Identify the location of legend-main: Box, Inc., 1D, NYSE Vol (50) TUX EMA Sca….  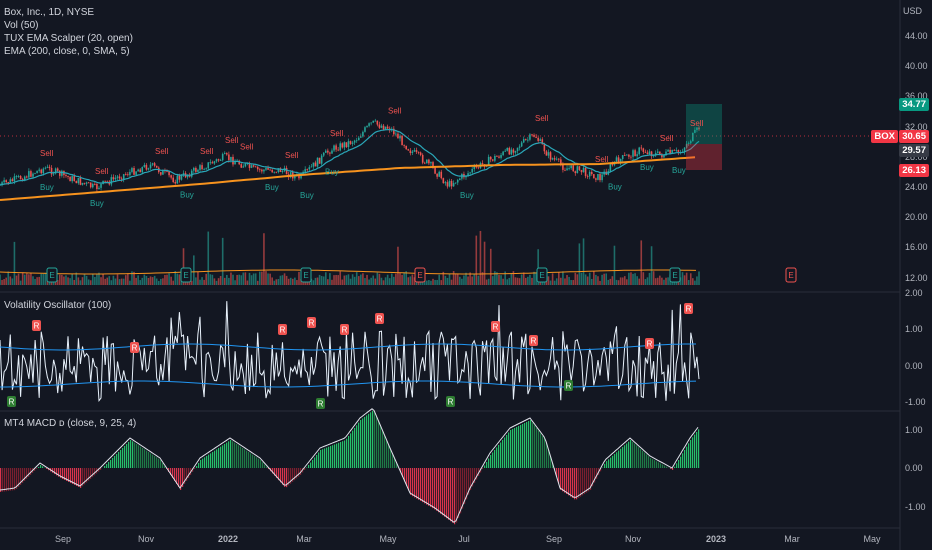
(68, 32).